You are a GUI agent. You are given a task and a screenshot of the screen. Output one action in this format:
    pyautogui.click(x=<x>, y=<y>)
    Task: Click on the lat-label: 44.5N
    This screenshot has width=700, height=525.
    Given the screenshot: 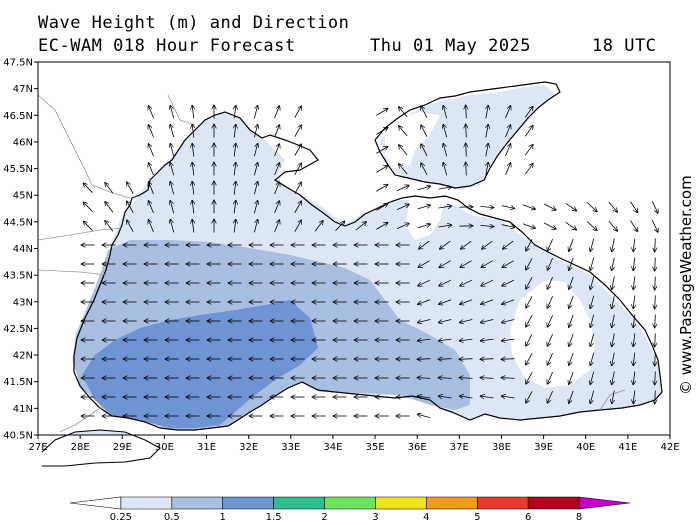 What is the action you would take?
    pyautogui.click(x=18, y=222)
    